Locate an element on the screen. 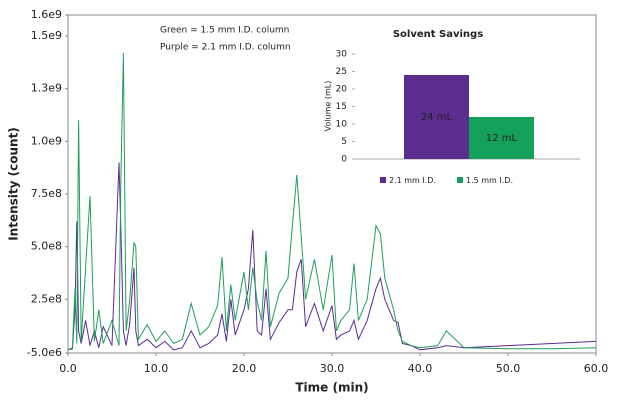  y-tick-label: 5 is located at coordinates (344, 142).